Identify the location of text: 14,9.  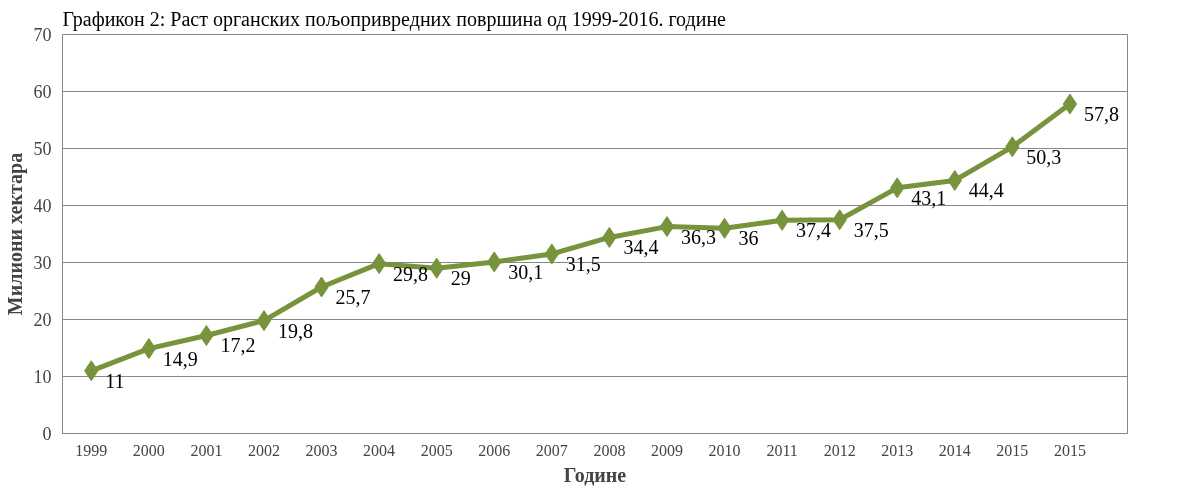
(180, 358).